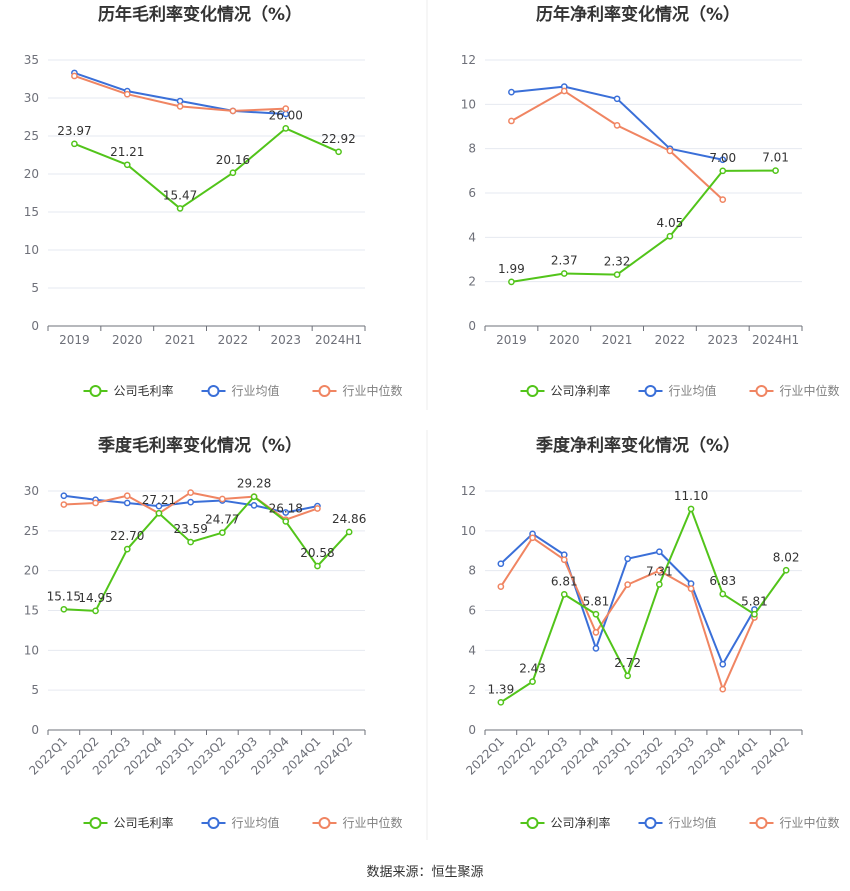  Describe the element at coordinates (468, 60) in the screenshot. I see `y-tick-label: 12` at that location.